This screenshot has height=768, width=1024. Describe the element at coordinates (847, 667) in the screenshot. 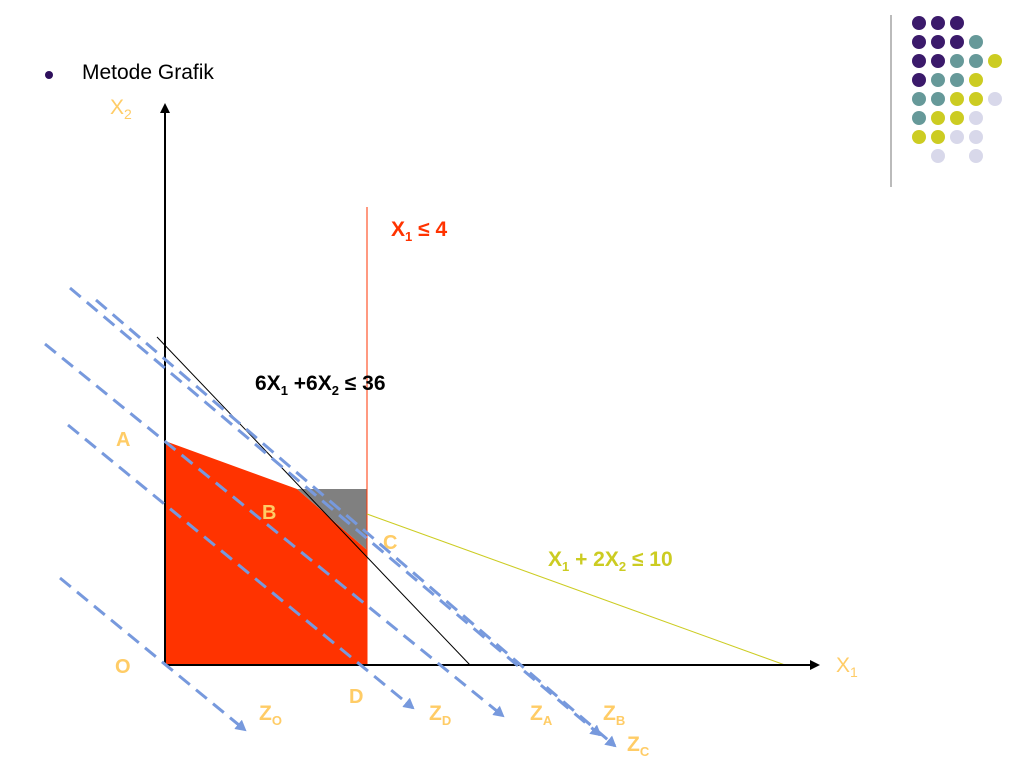

I see `x-axis-label: X1` at that location.